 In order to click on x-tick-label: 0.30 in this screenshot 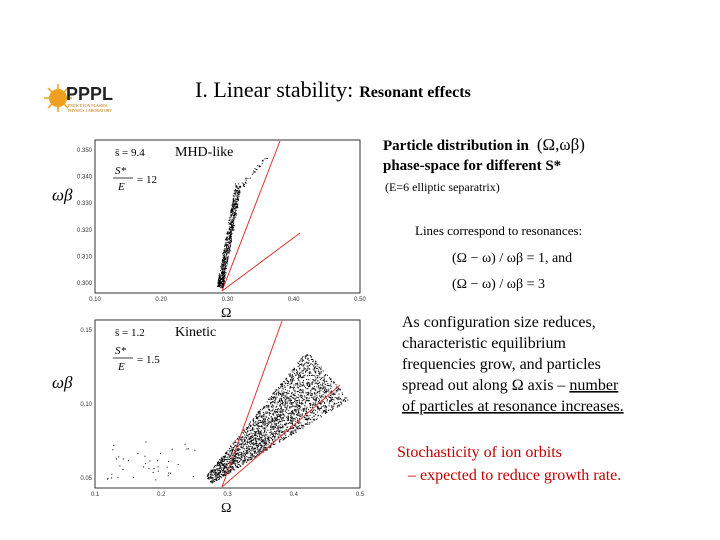, I will do `click(228, 300)`.